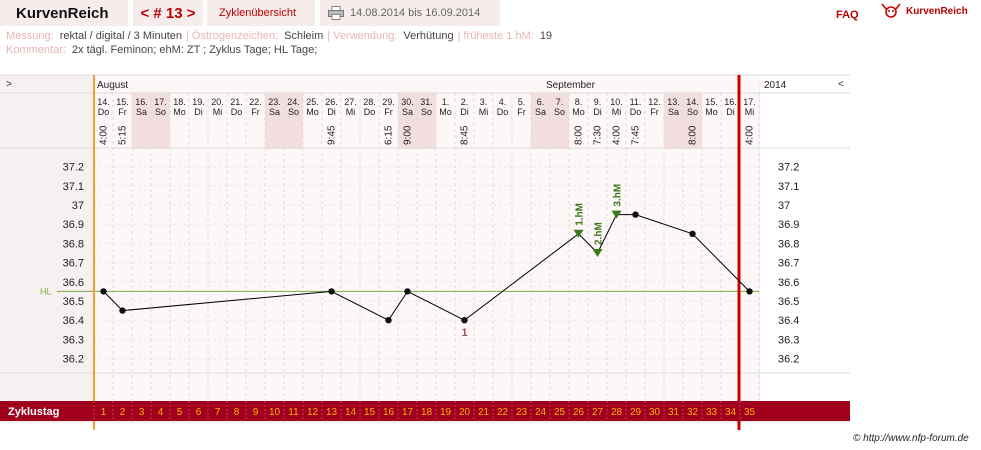 This screenshot has height=450, width=981. I want to click on nav-left-arrow: >, so click(9, 84).